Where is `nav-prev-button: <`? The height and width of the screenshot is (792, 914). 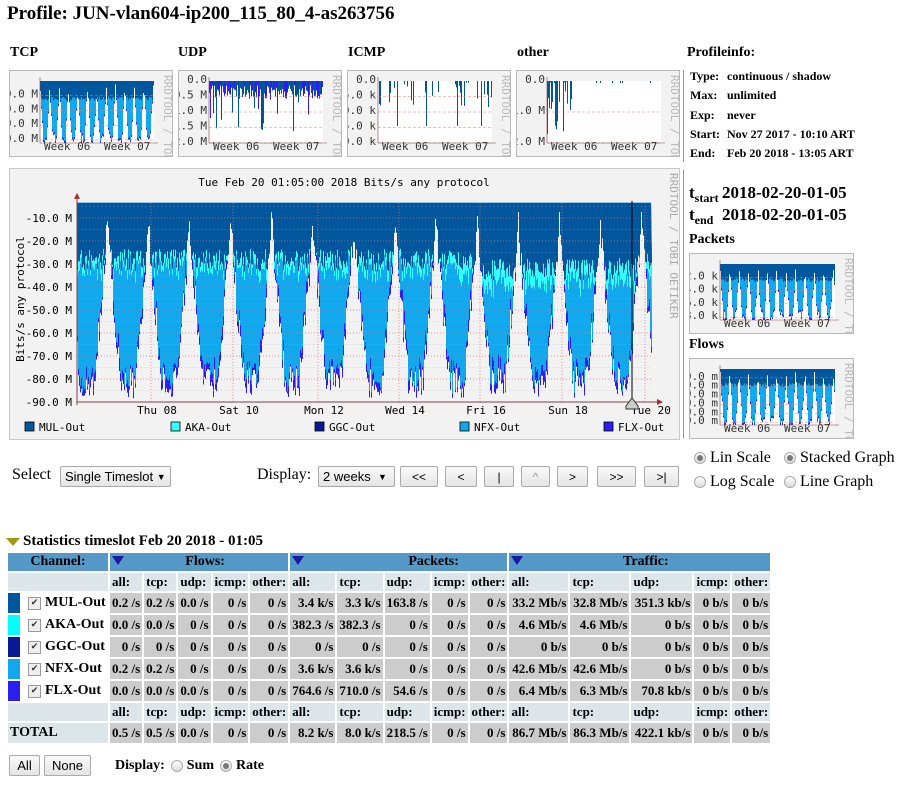 nav-prev-button: < is located at coordinates (461, 476).